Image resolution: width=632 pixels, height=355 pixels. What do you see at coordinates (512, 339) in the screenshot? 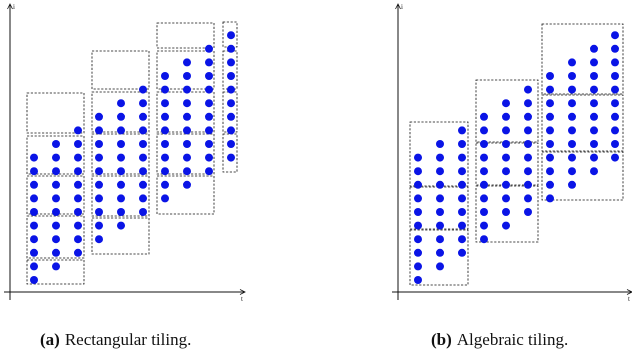
I see `caption-b-text: Algebraic tiling.` at bounding box center [512, 339].